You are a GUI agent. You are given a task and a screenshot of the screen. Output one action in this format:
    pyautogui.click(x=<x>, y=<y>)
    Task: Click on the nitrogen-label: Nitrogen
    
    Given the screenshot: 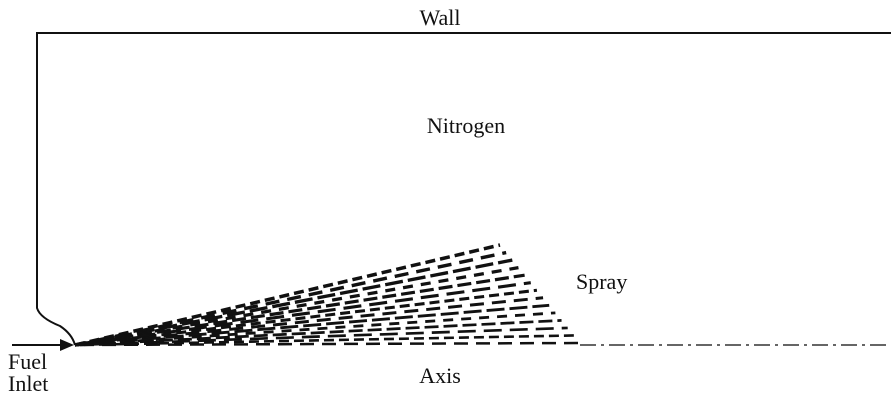 What is the action you would take?
    pyautogui.click(x=466, y=125)
    